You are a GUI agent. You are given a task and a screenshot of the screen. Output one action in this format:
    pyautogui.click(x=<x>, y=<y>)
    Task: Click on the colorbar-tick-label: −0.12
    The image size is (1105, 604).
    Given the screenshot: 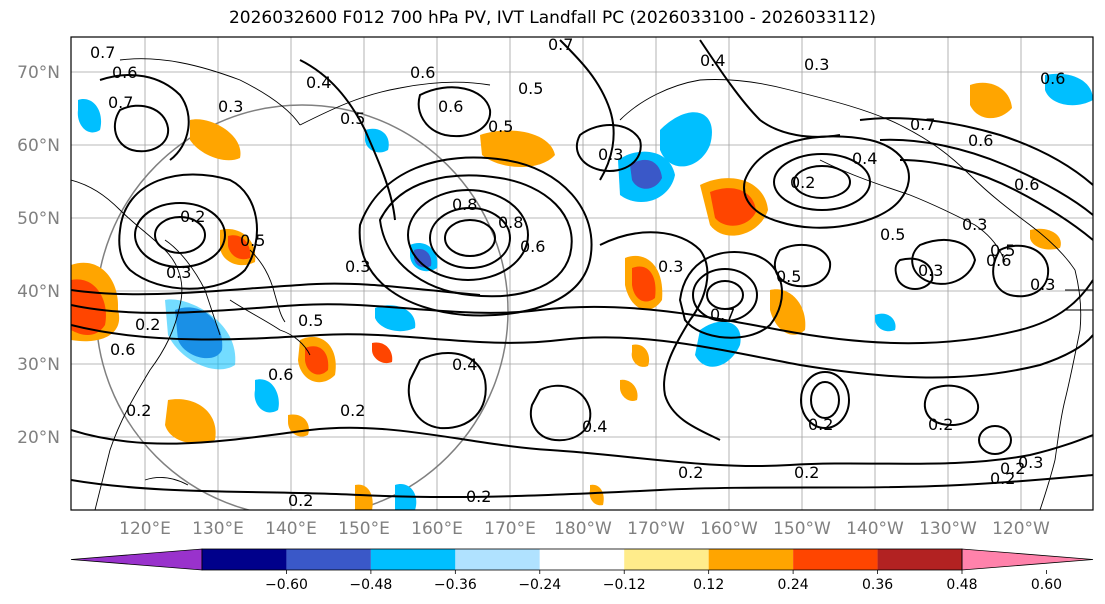 What is the action you would take?
    pyautogui.click(x=624, y=585)
    